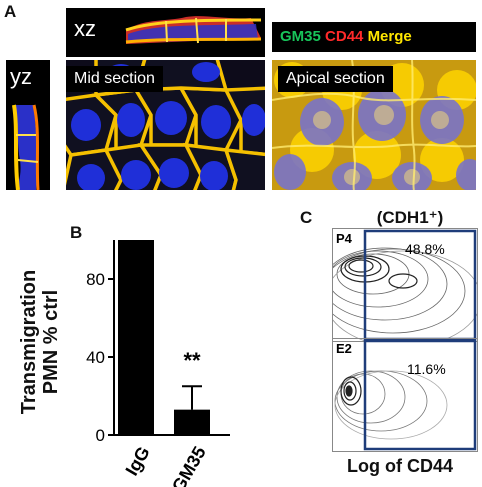  I want to click on p4-percent: 48.8%, so click(425, 249).